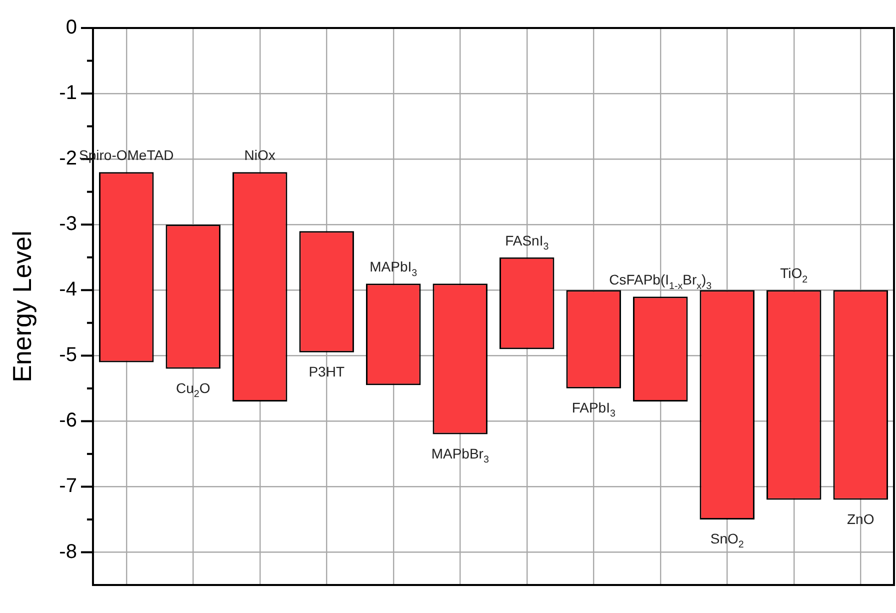 The image size is (896, 613). I want to click on y-axis-title: Energy Level, so click(21, 306).